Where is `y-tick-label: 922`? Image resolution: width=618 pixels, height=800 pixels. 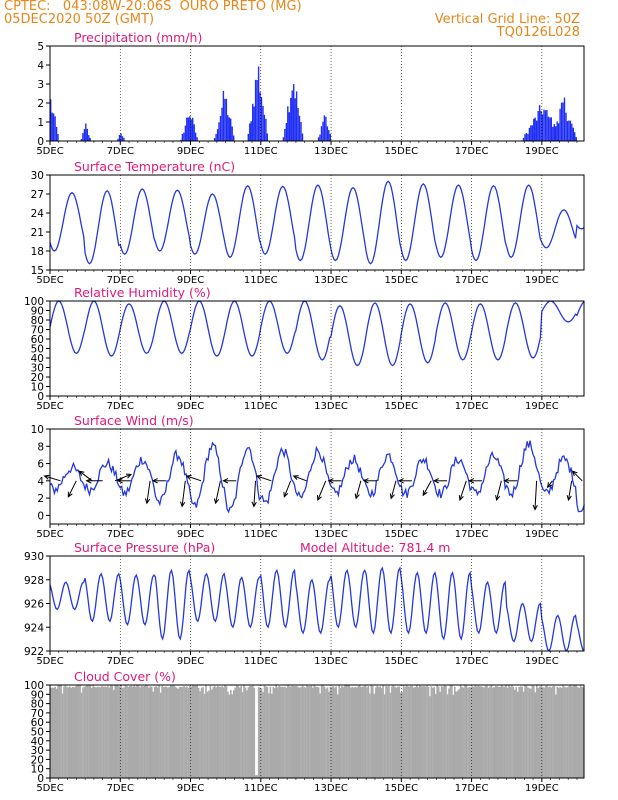 y-tick-label: 922 is located at coordinates (34, 652).